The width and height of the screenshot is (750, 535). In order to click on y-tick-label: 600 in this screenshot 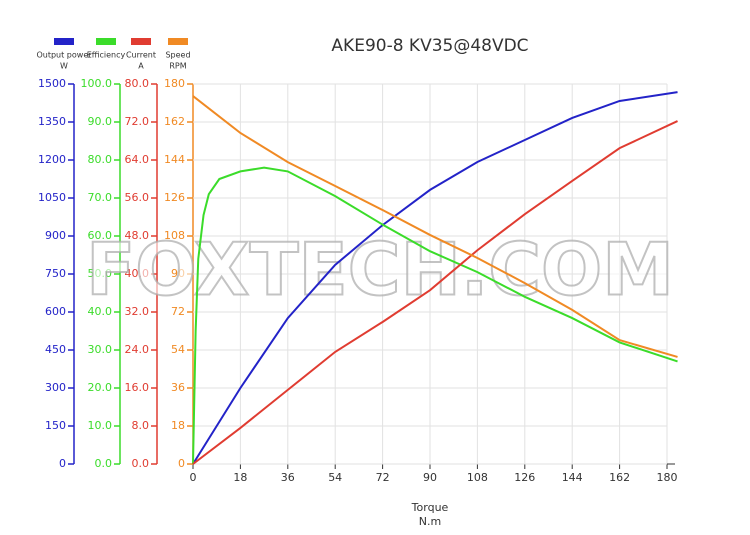, I will do `click(55, 311)`.